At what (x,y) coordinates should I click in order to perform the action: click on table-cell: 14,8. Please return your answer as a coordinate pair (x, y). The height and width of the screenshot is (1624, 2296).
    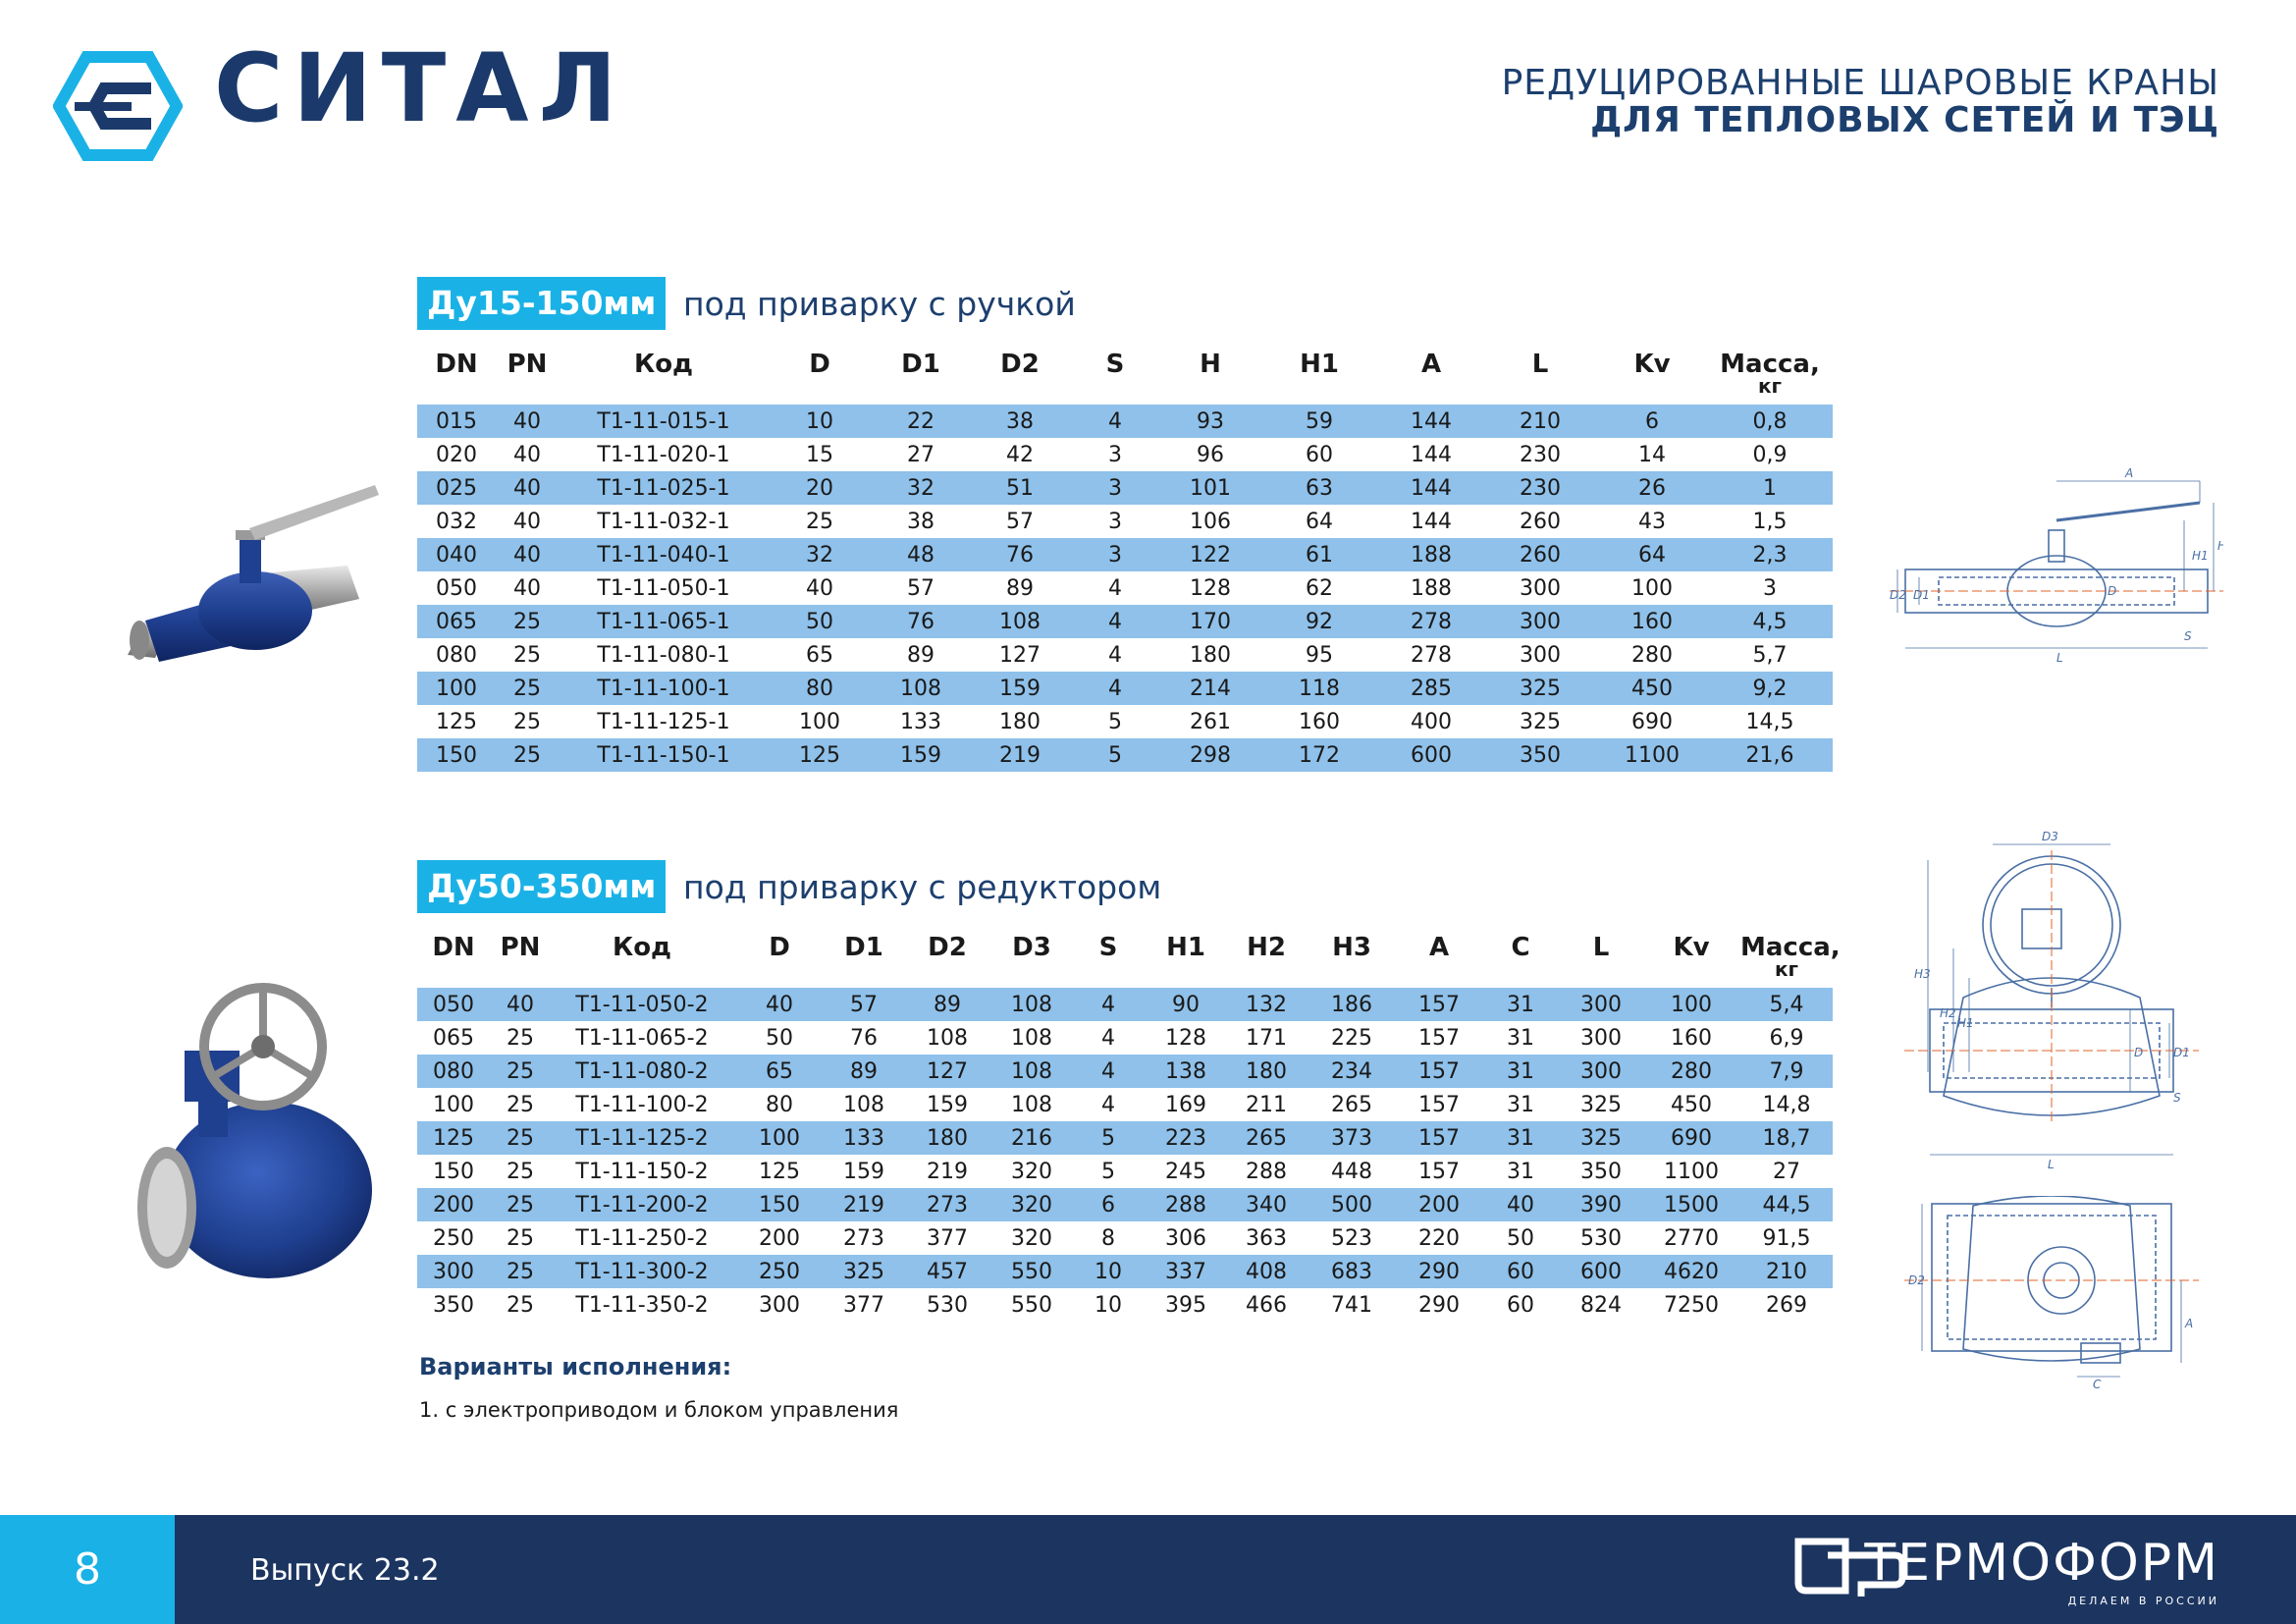
    Looking at the image, I should click on (1786, 1104).